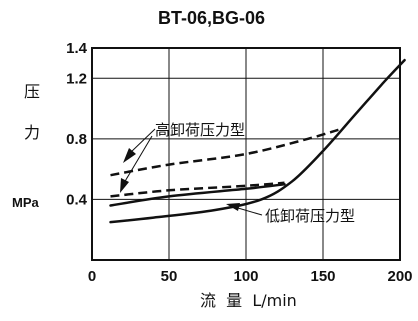  Describe the element at coordinates (32, 132) in the screenshot. I see `y-label-char-2: 力` at that location.